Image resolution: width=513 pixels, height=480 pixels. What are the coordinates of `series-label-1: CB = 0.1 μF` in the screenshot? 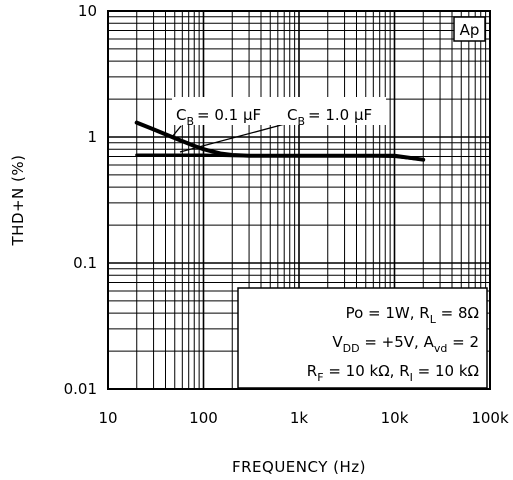 It's located at (218, 117).